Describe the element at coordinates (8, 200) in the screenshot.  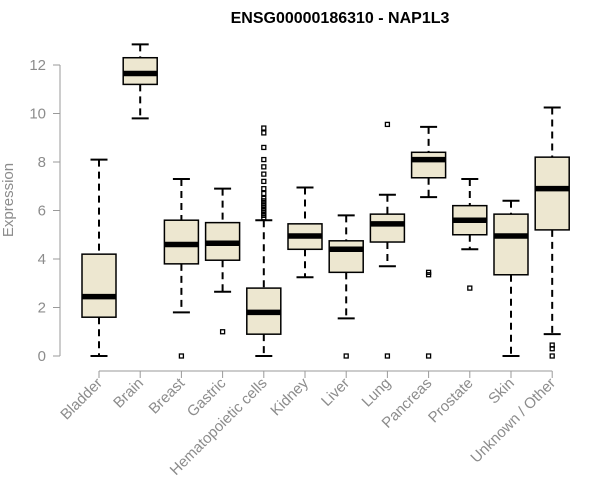
I see `y-axis-label: Expression` at that location.